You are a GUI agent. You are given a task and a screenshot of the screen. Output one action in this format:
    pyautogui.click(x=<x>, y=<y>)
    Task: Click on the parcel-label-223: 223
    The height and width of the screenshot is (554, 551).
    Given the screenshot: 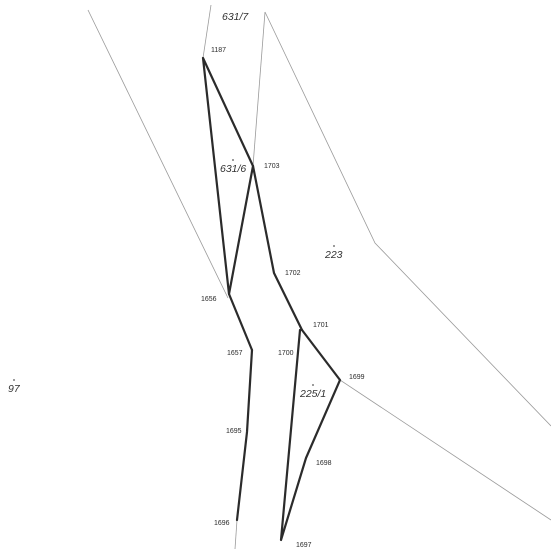 What is the action you would take?
    pyautogui.click(x=333, y=255)
    